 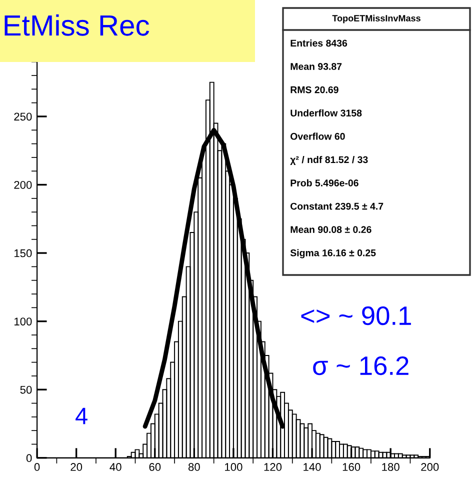 I want to click on x-tick-label: 100, so click(x=233, y=467).